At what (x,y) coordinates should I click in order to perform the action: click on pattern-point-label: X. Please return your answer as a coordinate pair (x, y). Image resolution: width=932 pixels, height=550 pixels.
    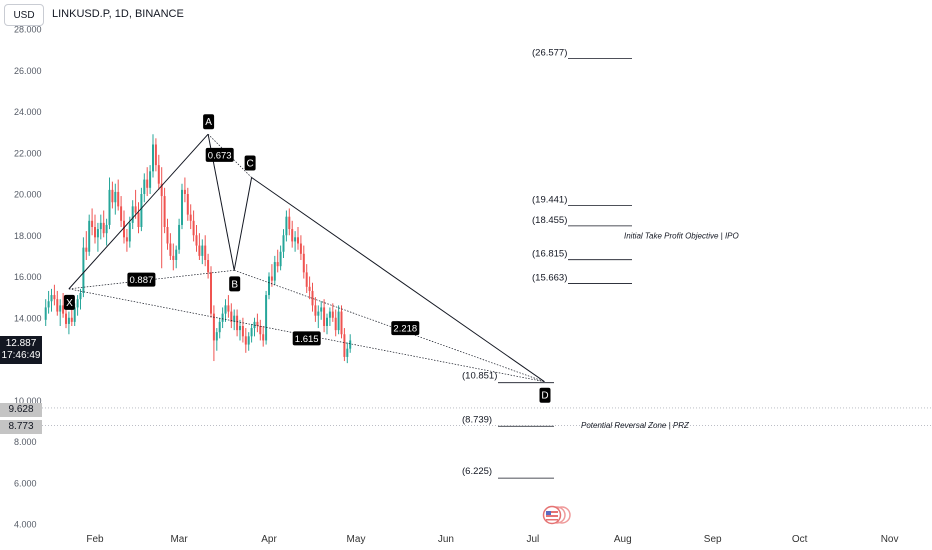
    Looking at the image, I should click on (69, 302).